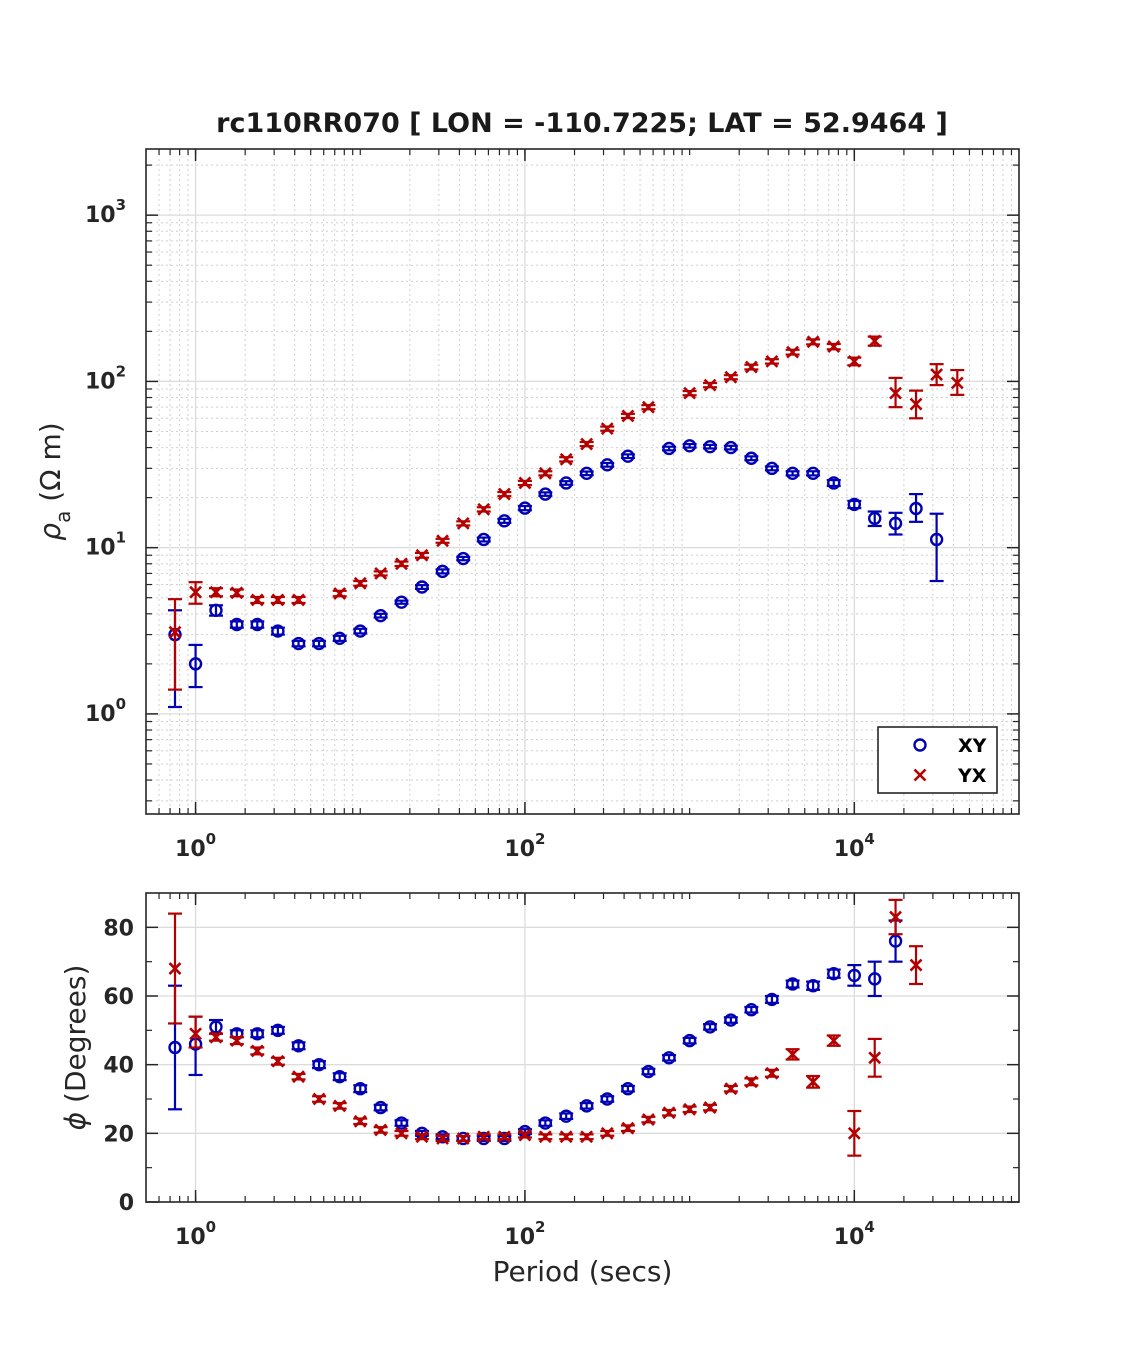 This screenshot has width=1125, height=1350. What do you see at coordinates (54, 481) in the screenshot?
I see `y-axis-label: ρa (Ω m)` at bounding box center [54, 481].